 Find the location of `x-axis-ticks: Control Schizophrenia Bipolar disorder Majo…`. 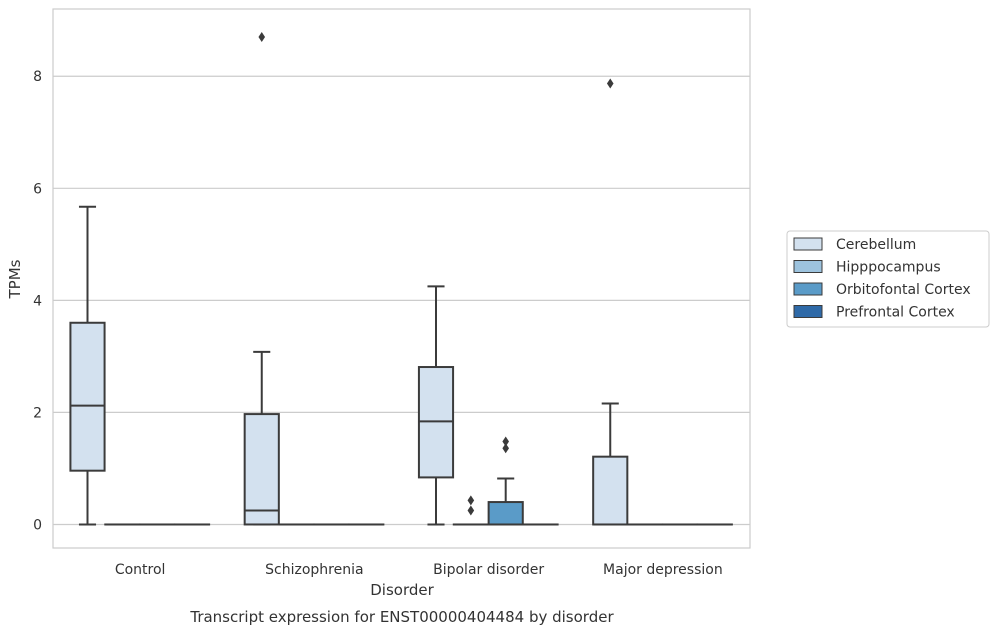

x-axis-ticks: Control Schizophrenia Bipolar disorder Majo… is located at coordinates (419, 570).